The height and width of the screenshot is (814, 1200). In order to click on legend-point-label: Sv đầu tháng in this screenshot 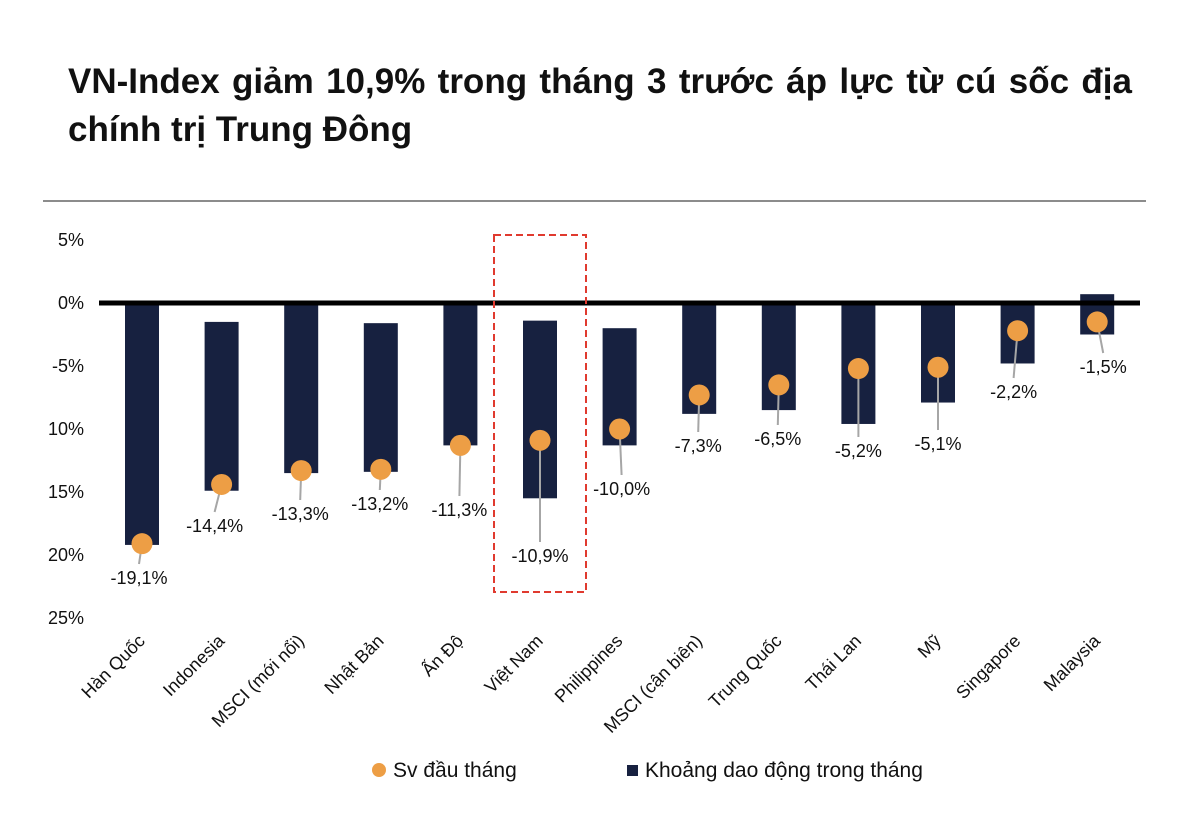, I will do `click(455, 770)`.